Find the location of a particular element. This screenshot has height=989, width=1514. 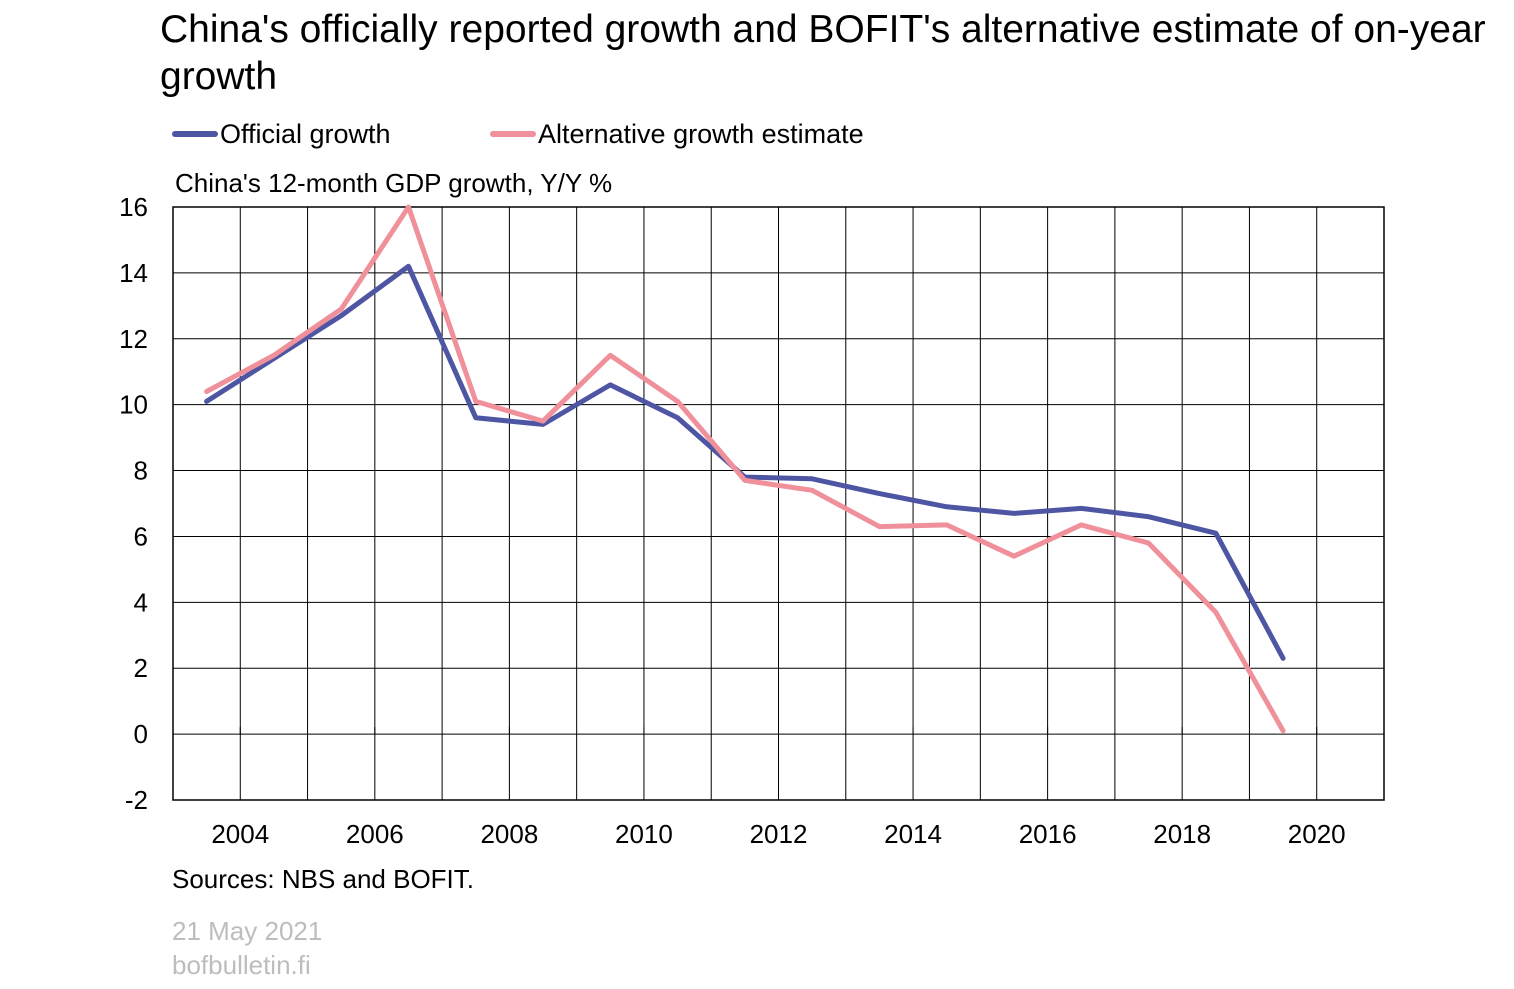

y-tick-label: 4 is located at coordinates (141, 602).